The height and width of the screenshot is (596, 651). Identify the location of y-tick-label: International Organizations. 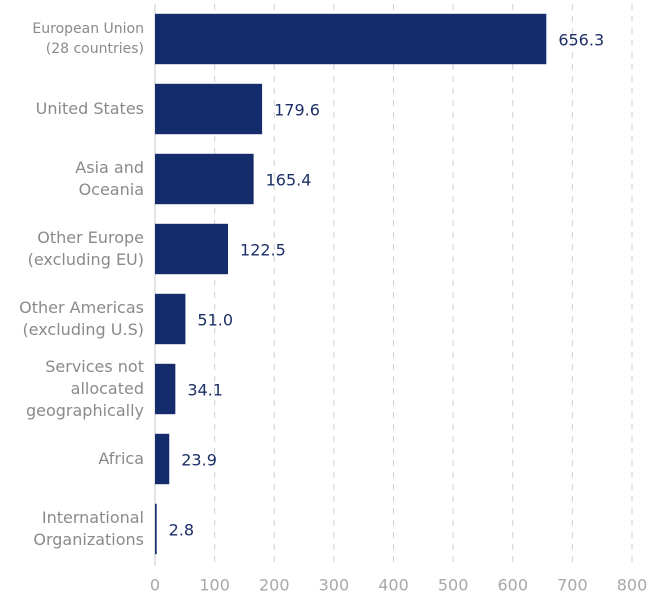
(88, 528).